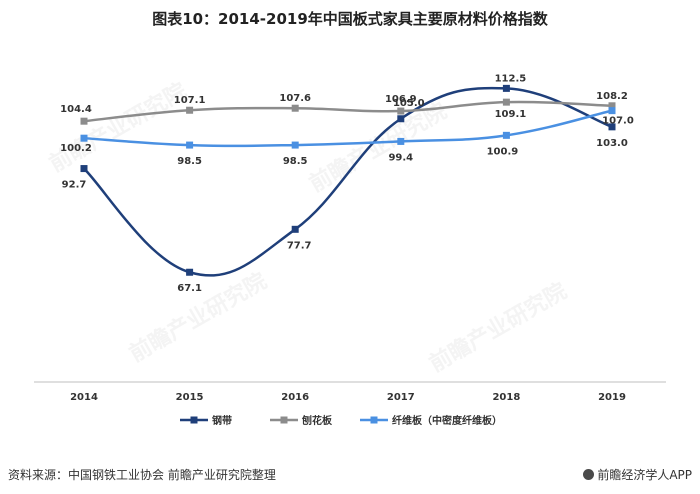 The image size is (700, 494). What do you see at coordinates (295, 397) in the screenshot?
I see `x-tick-label: 2016` at bounding box center [295, 397].